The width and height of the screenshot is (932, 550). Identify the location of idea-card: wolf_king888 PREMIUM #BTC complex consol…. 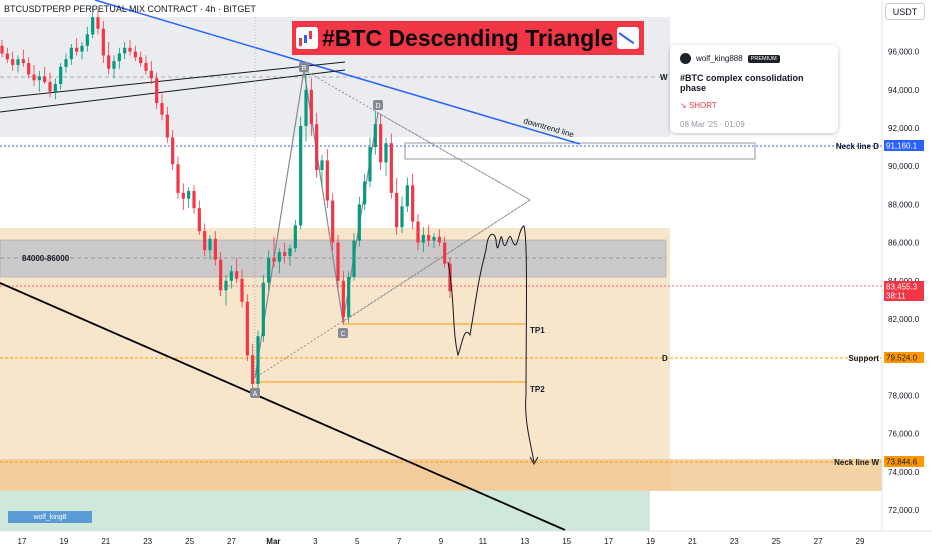
(754, 89).